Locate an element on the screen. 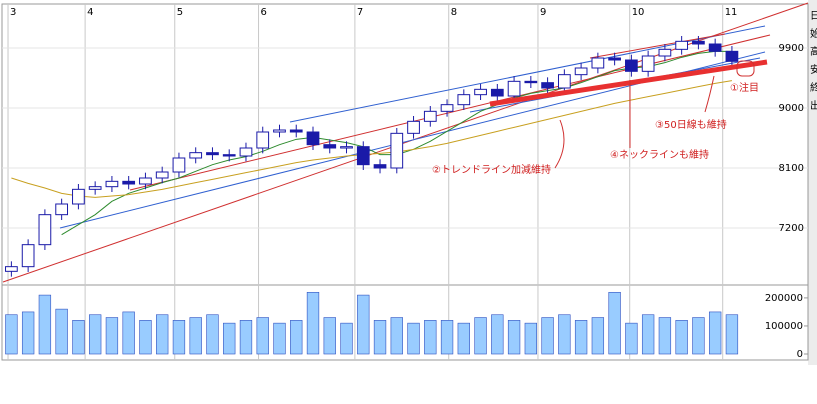  connector is located at coordinates (559, 144).